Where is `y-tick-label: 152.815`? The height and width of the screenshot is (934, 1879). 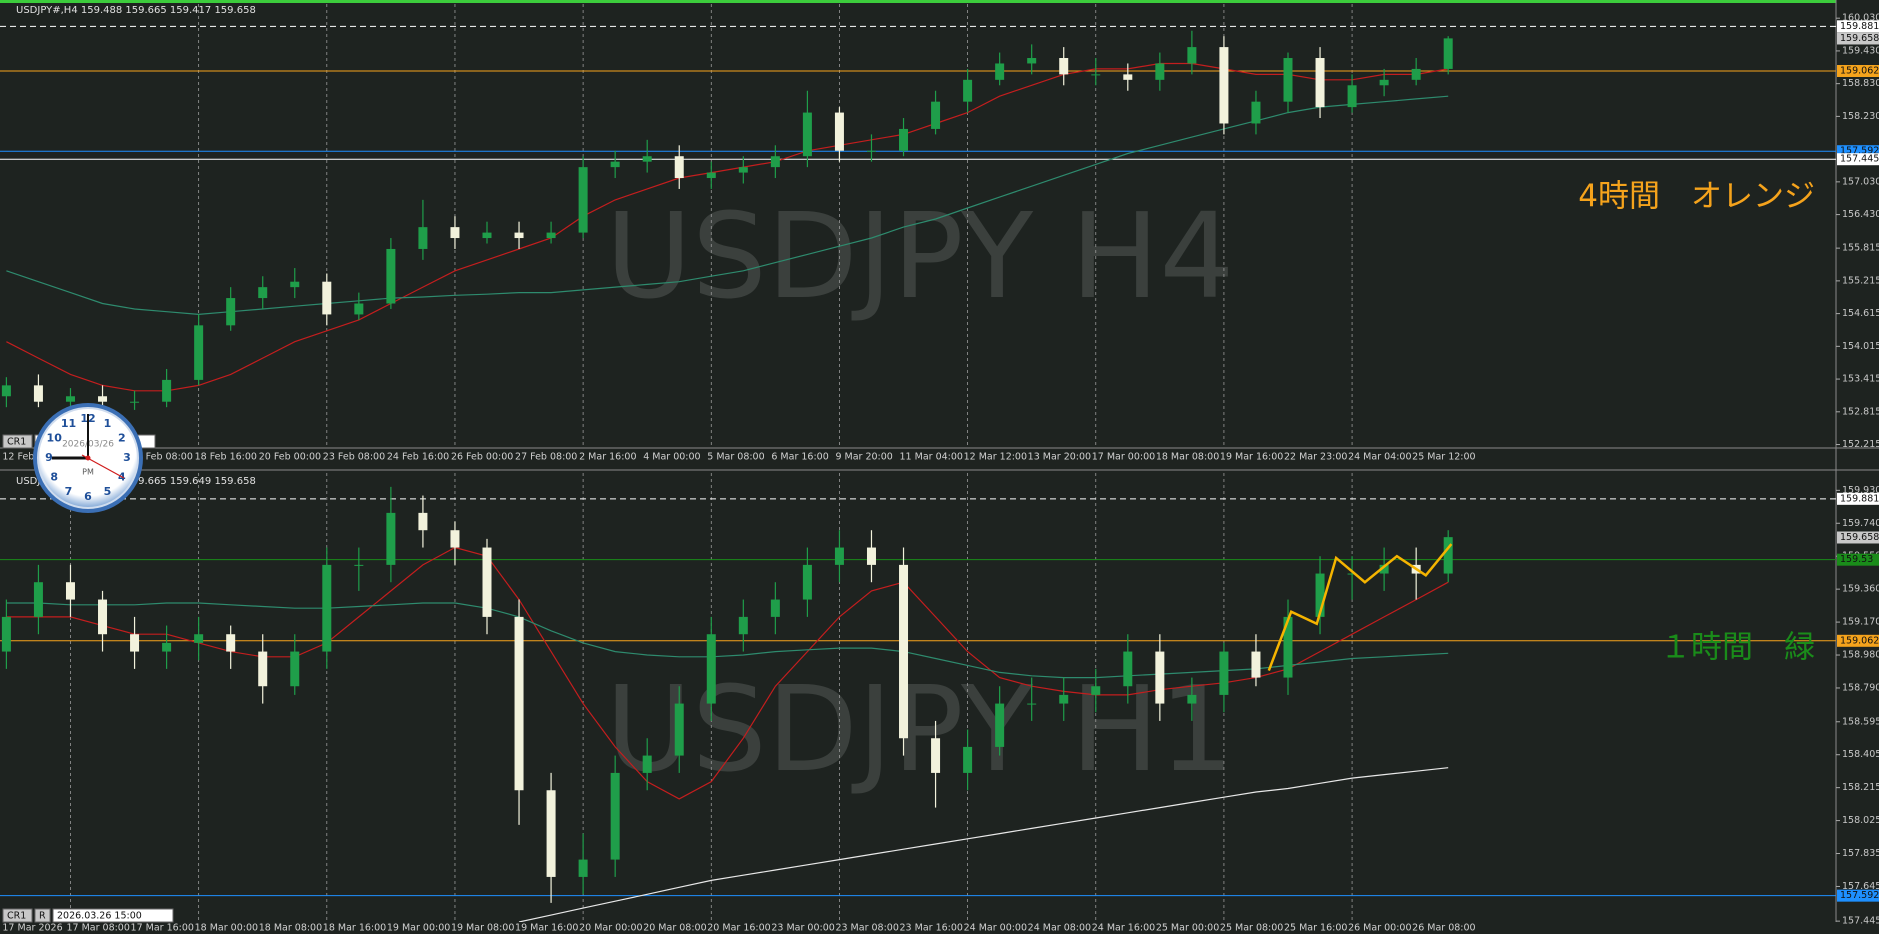 y-tick-label: 152.815 is located at coordinates (1860, 411).